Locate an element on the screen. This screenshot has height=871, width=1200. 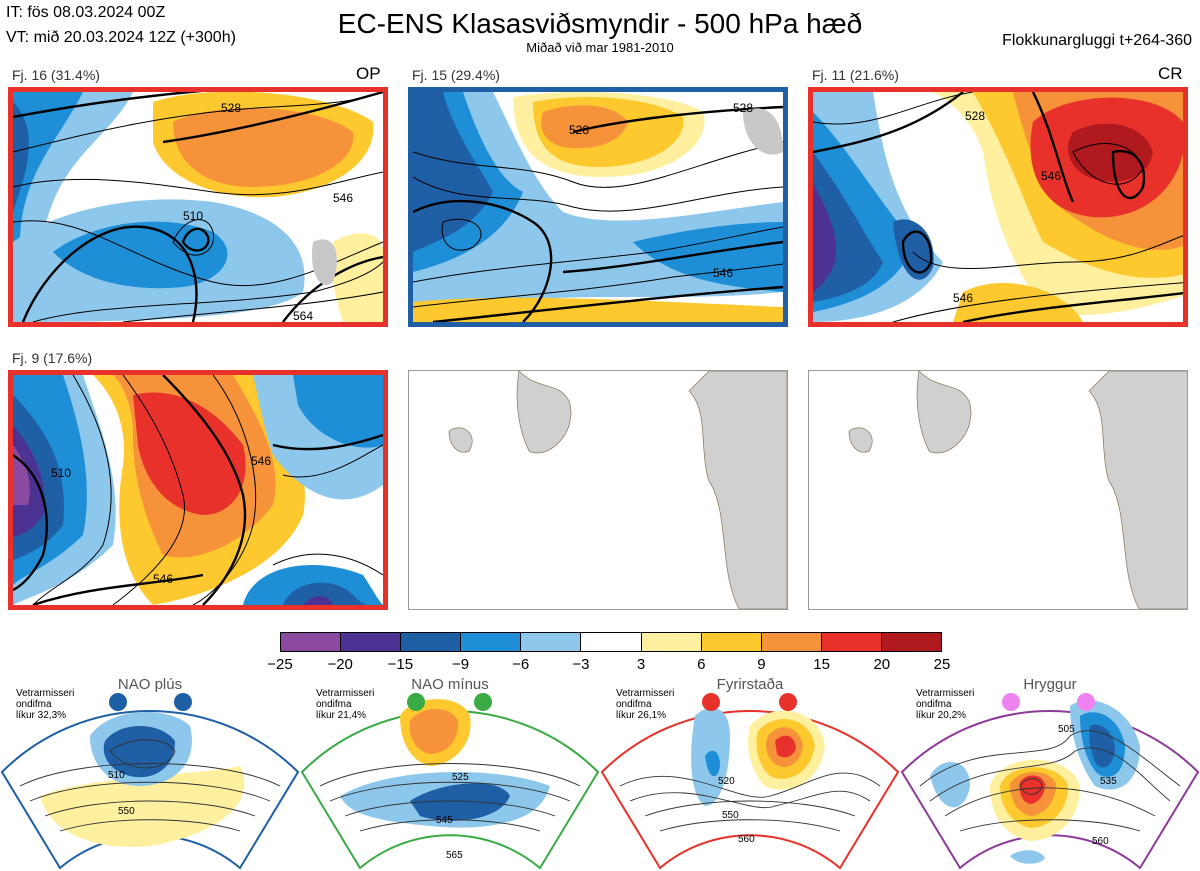
regime-info: Vetrarmisseri ondifma líkur 32,3% is located at coordinates (45, 704).